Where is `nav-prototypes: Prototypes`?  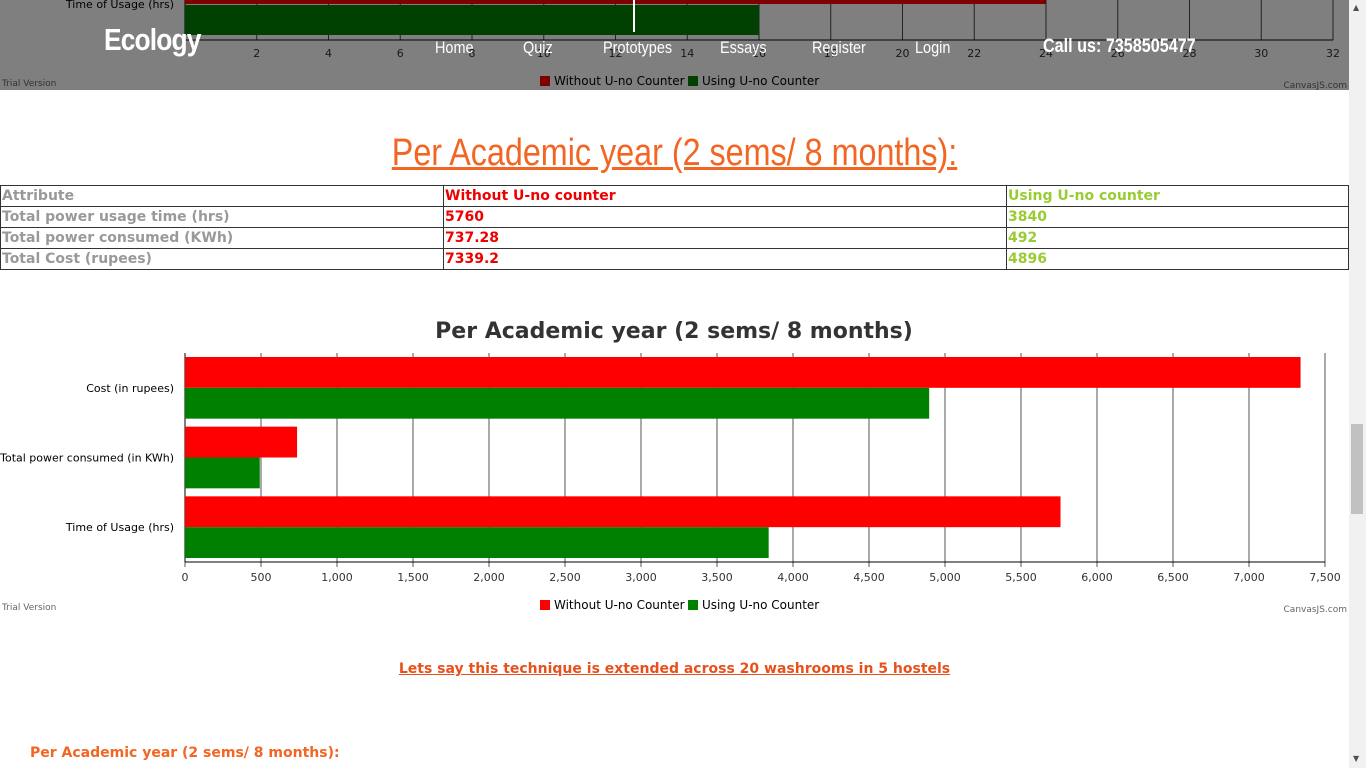
nav-prototypes: Prototypes is located at coordinates (638, 47).